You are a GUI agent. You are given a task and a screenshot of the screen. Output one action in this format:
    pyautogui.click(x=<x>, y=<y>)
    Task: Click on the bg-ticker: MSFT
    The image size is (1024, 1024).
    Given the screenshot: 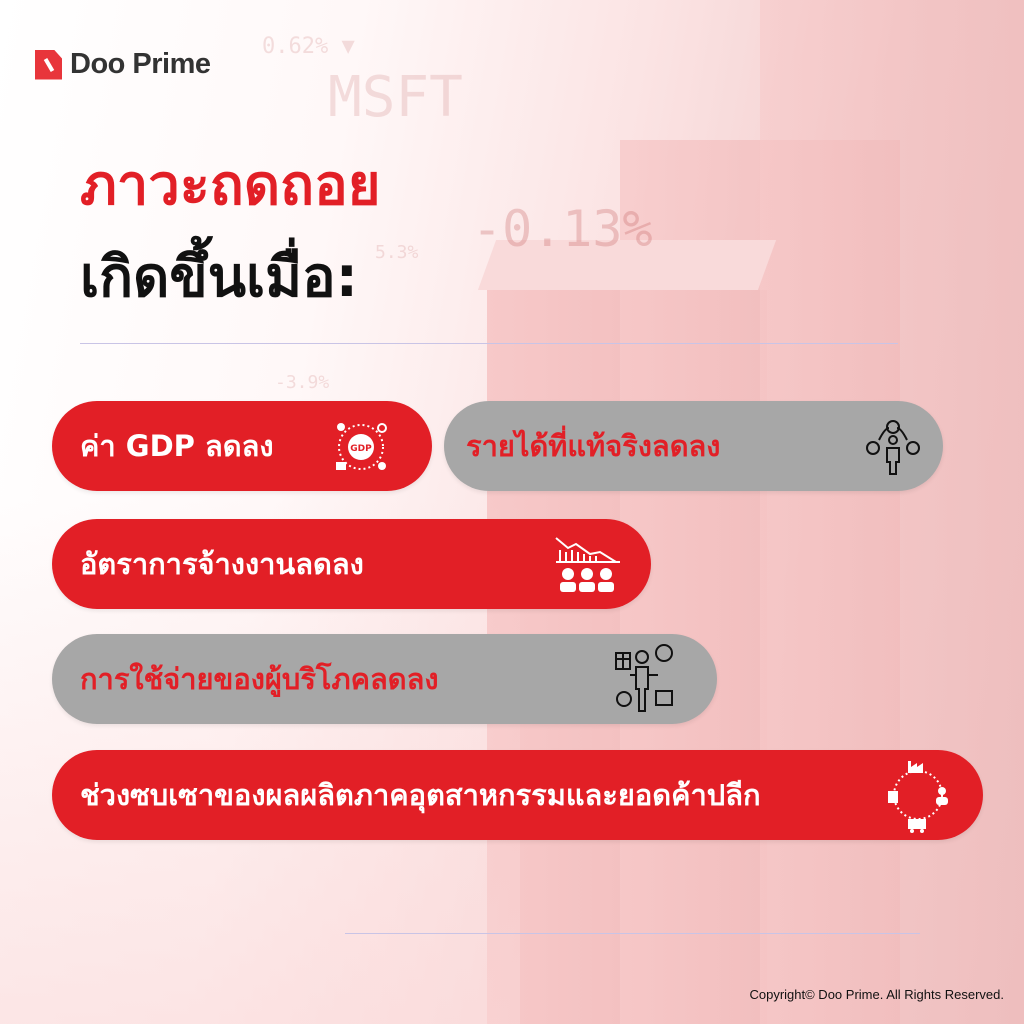 What is the action you would take?
    pyautogui.click(x=395, y=97)
    